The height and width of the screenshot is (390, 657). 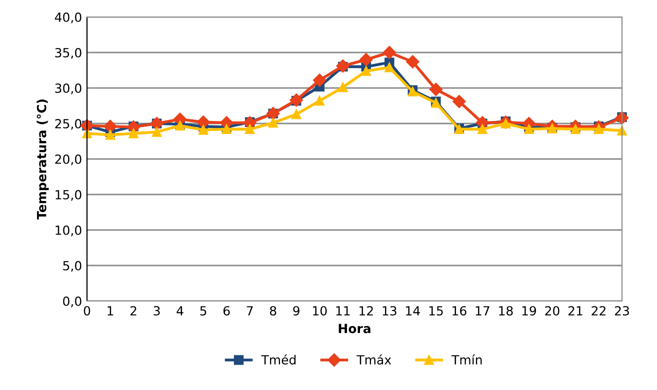 What do you see at coordinates (111, 311) in the screenshot?
I see `x-tick-label: 1` at bounding box center [111, 311].